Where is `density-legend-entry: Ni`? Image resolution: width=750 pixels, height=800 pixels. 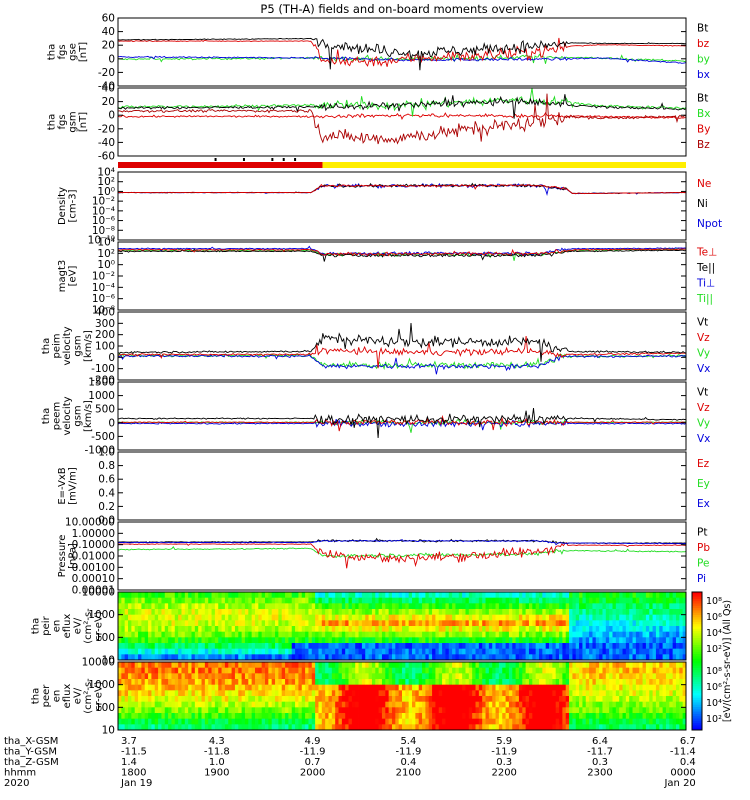
density-legend-entry: Ni is located at coordinates (702, 204).